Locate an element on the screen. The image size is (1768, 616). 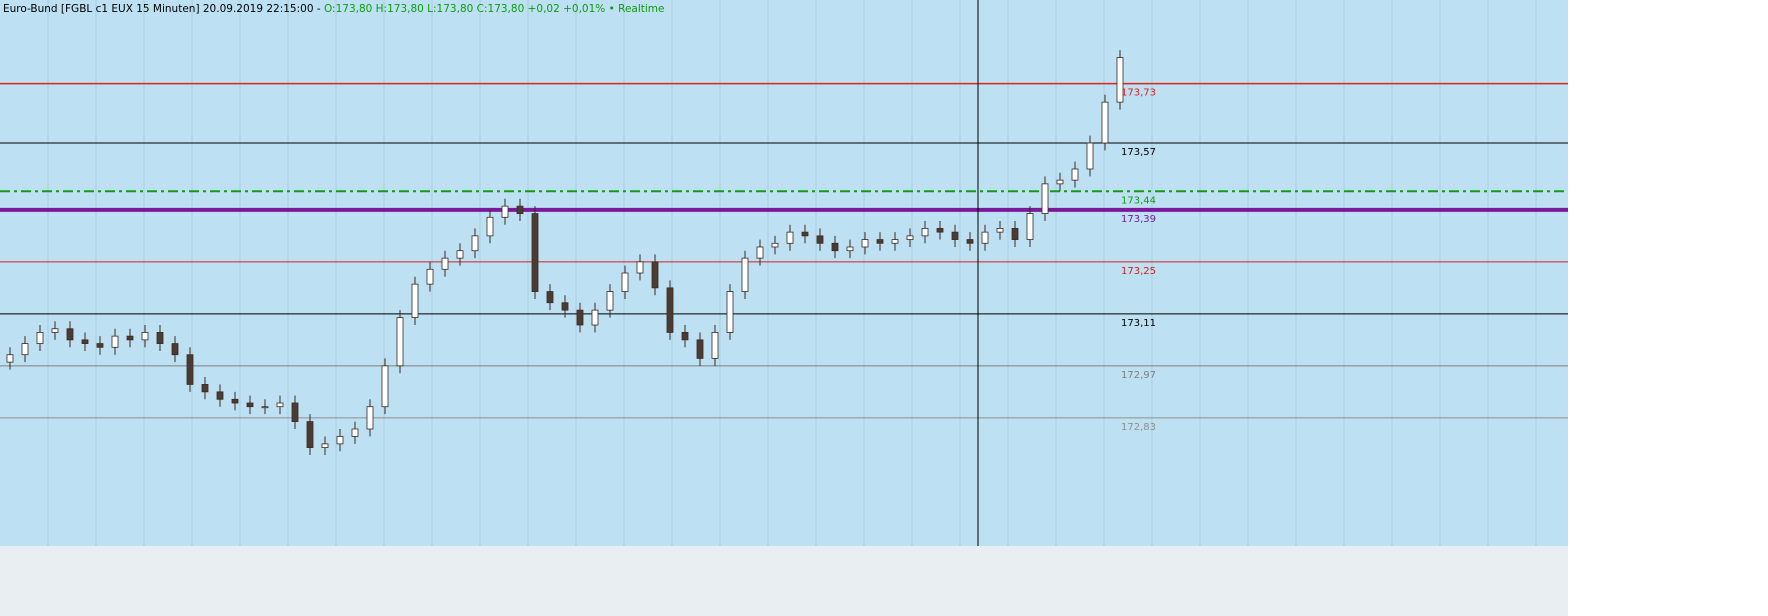
y-tick-label: 173,11 is located at coordinates (1138, 323).